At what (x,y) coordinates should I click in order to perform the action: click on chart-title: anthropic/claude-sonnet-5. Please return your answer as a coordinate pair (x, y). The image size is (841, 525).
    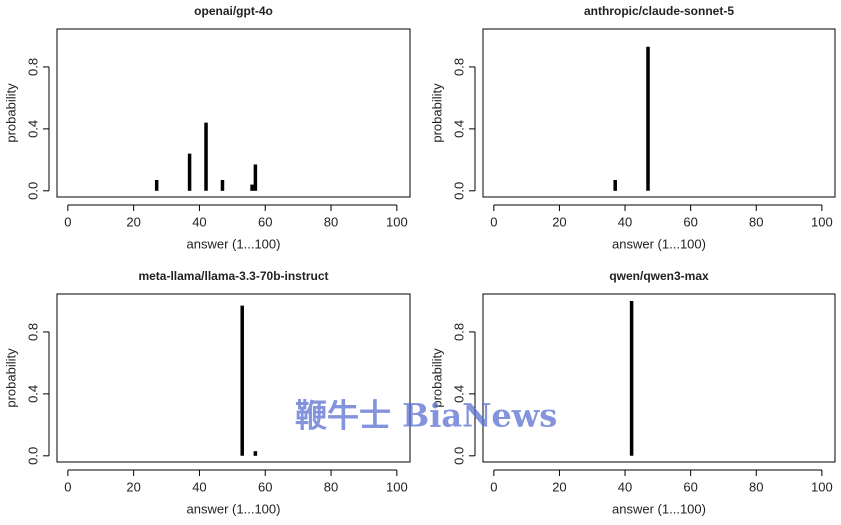
    Looking at the image, I should click on (659, 11).